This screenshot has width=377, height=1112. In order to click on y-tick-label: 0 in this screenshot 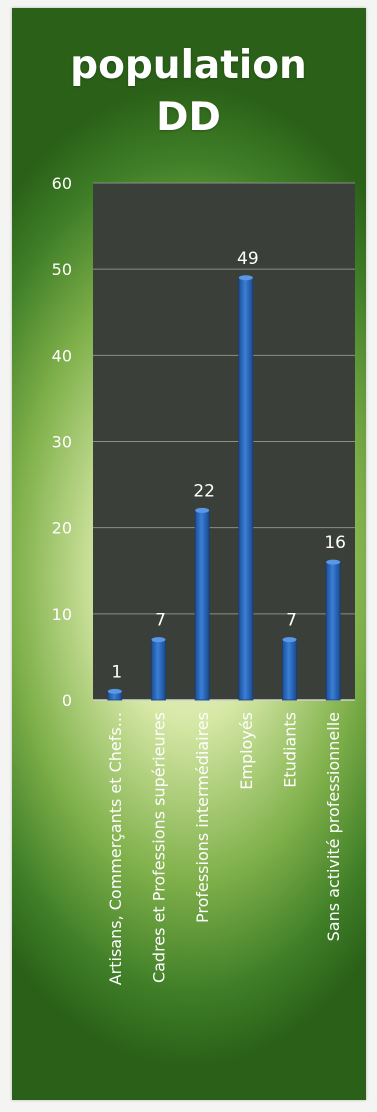, I will do `click(67, 700)`.